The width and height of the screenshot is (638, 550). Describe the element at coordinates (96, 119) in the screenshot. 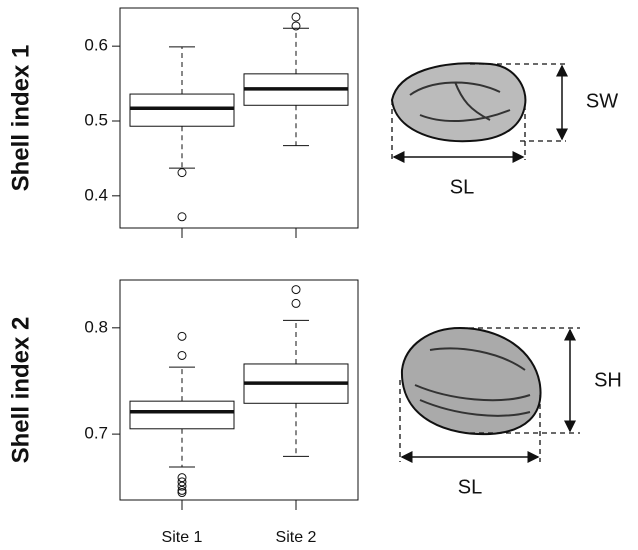

I see `y-tick-label: 0.5` at that location.